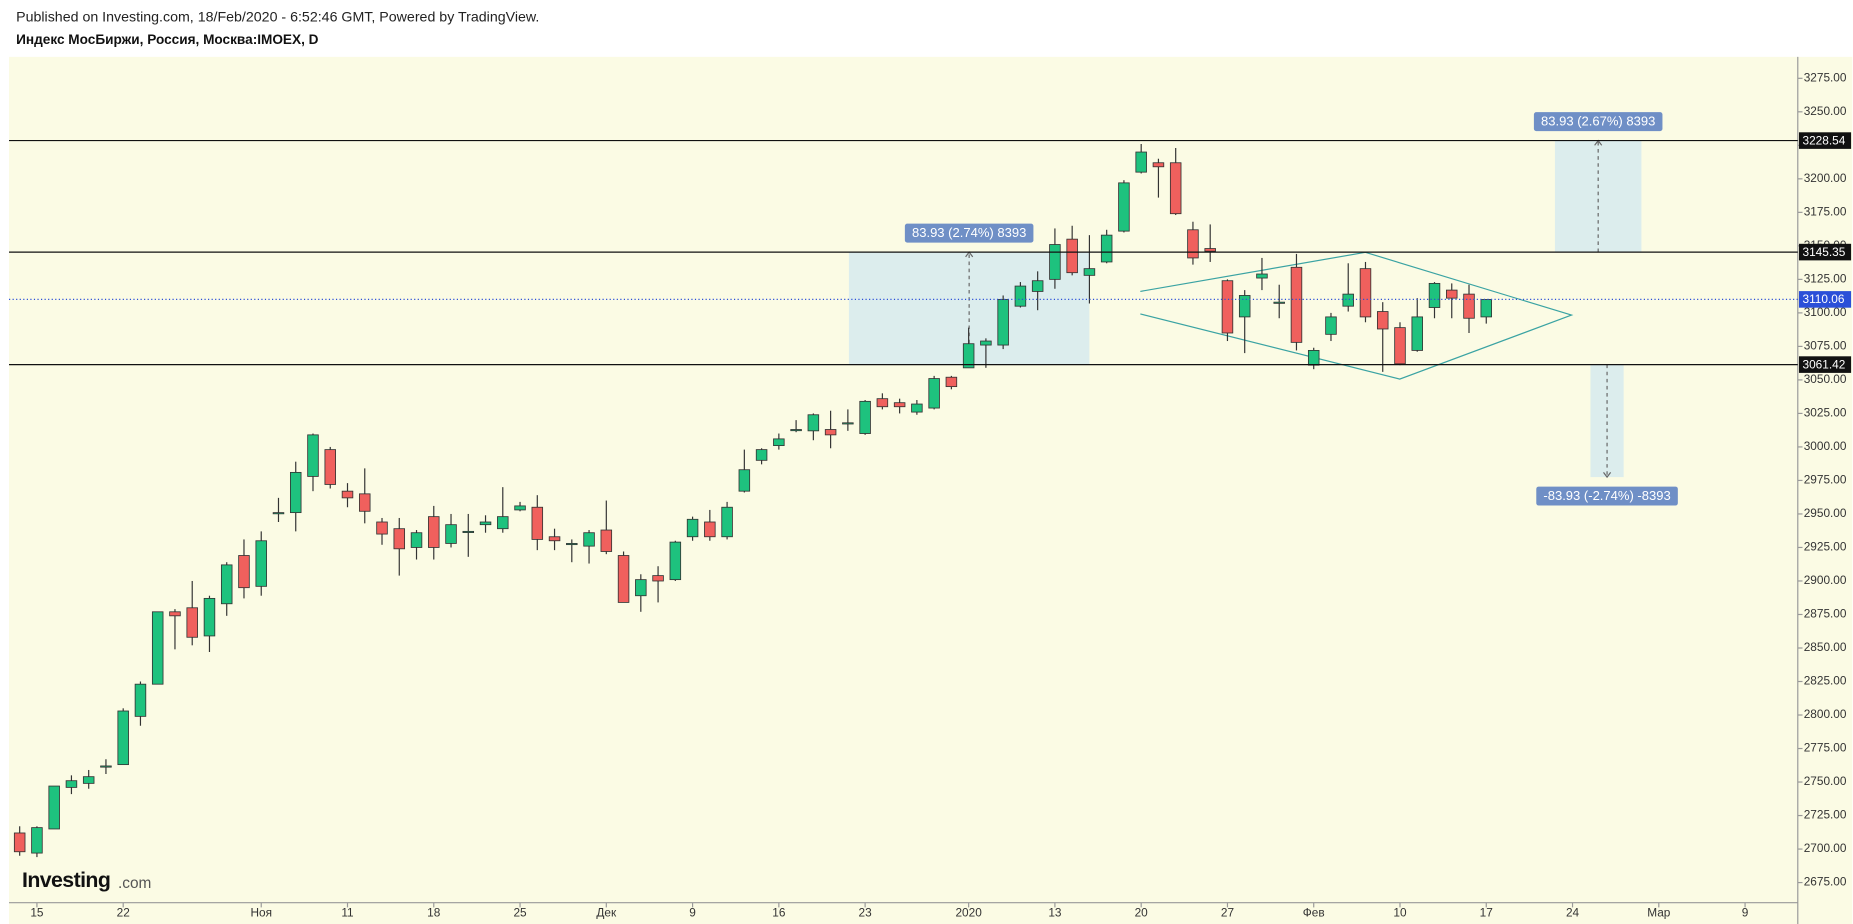  I want to click on y-tick-label: 3025.00, so click(1825, 413).